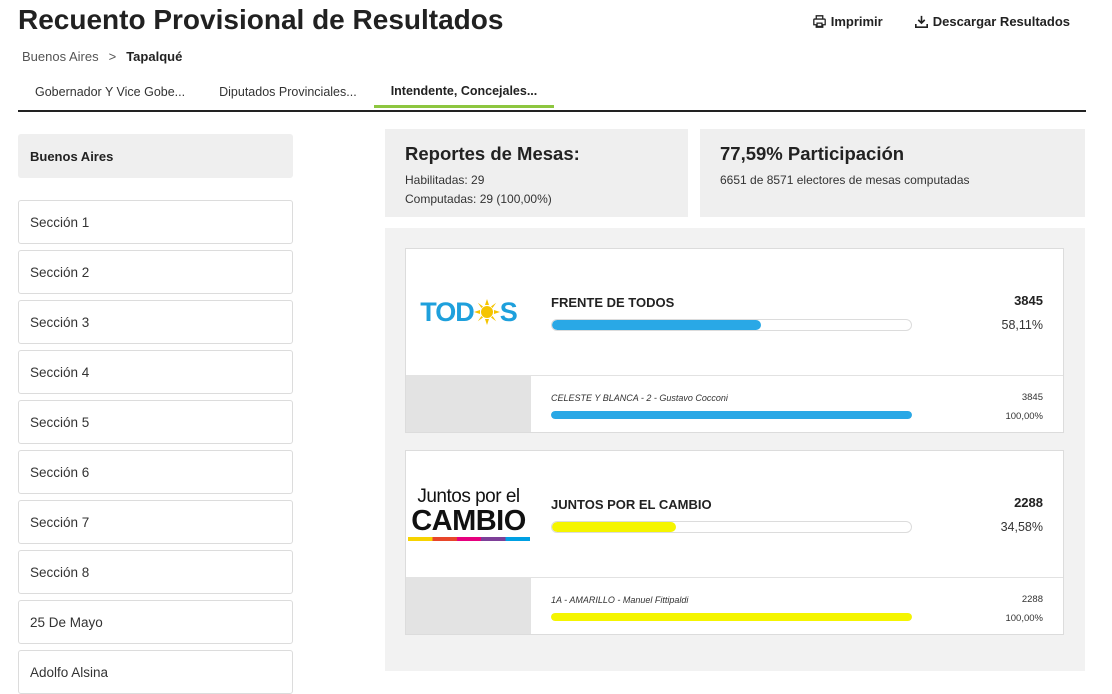 Image resolution: width=1112 pixels, height=694 pixels. What do you see at coordinates (734, 312) in the screenshot?
I see `party-summary: TOD S FRENTE DE TODOS` at bounding box center [734, 312].